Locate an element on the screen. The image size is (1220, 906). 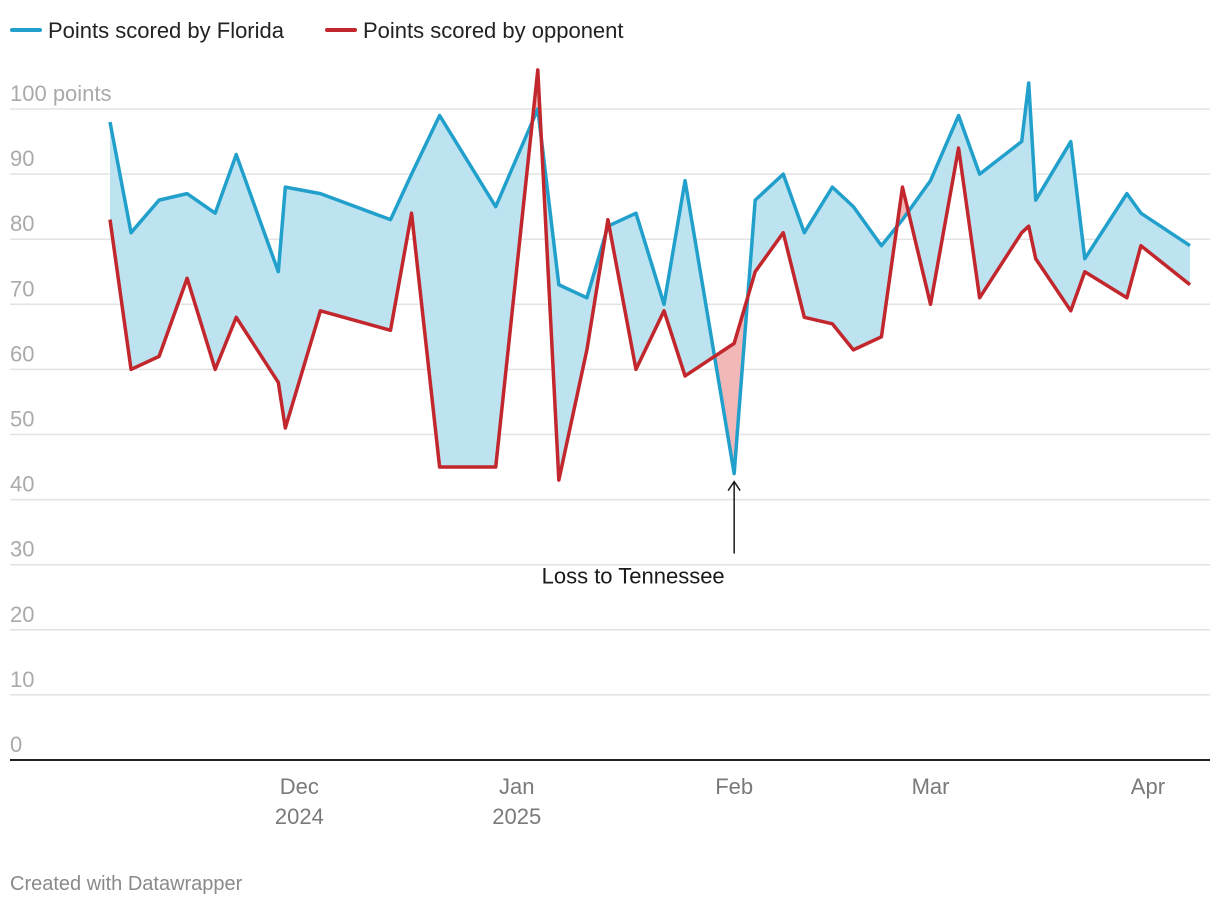
y-tick-label: 0 is located at coordinates (16, 744).